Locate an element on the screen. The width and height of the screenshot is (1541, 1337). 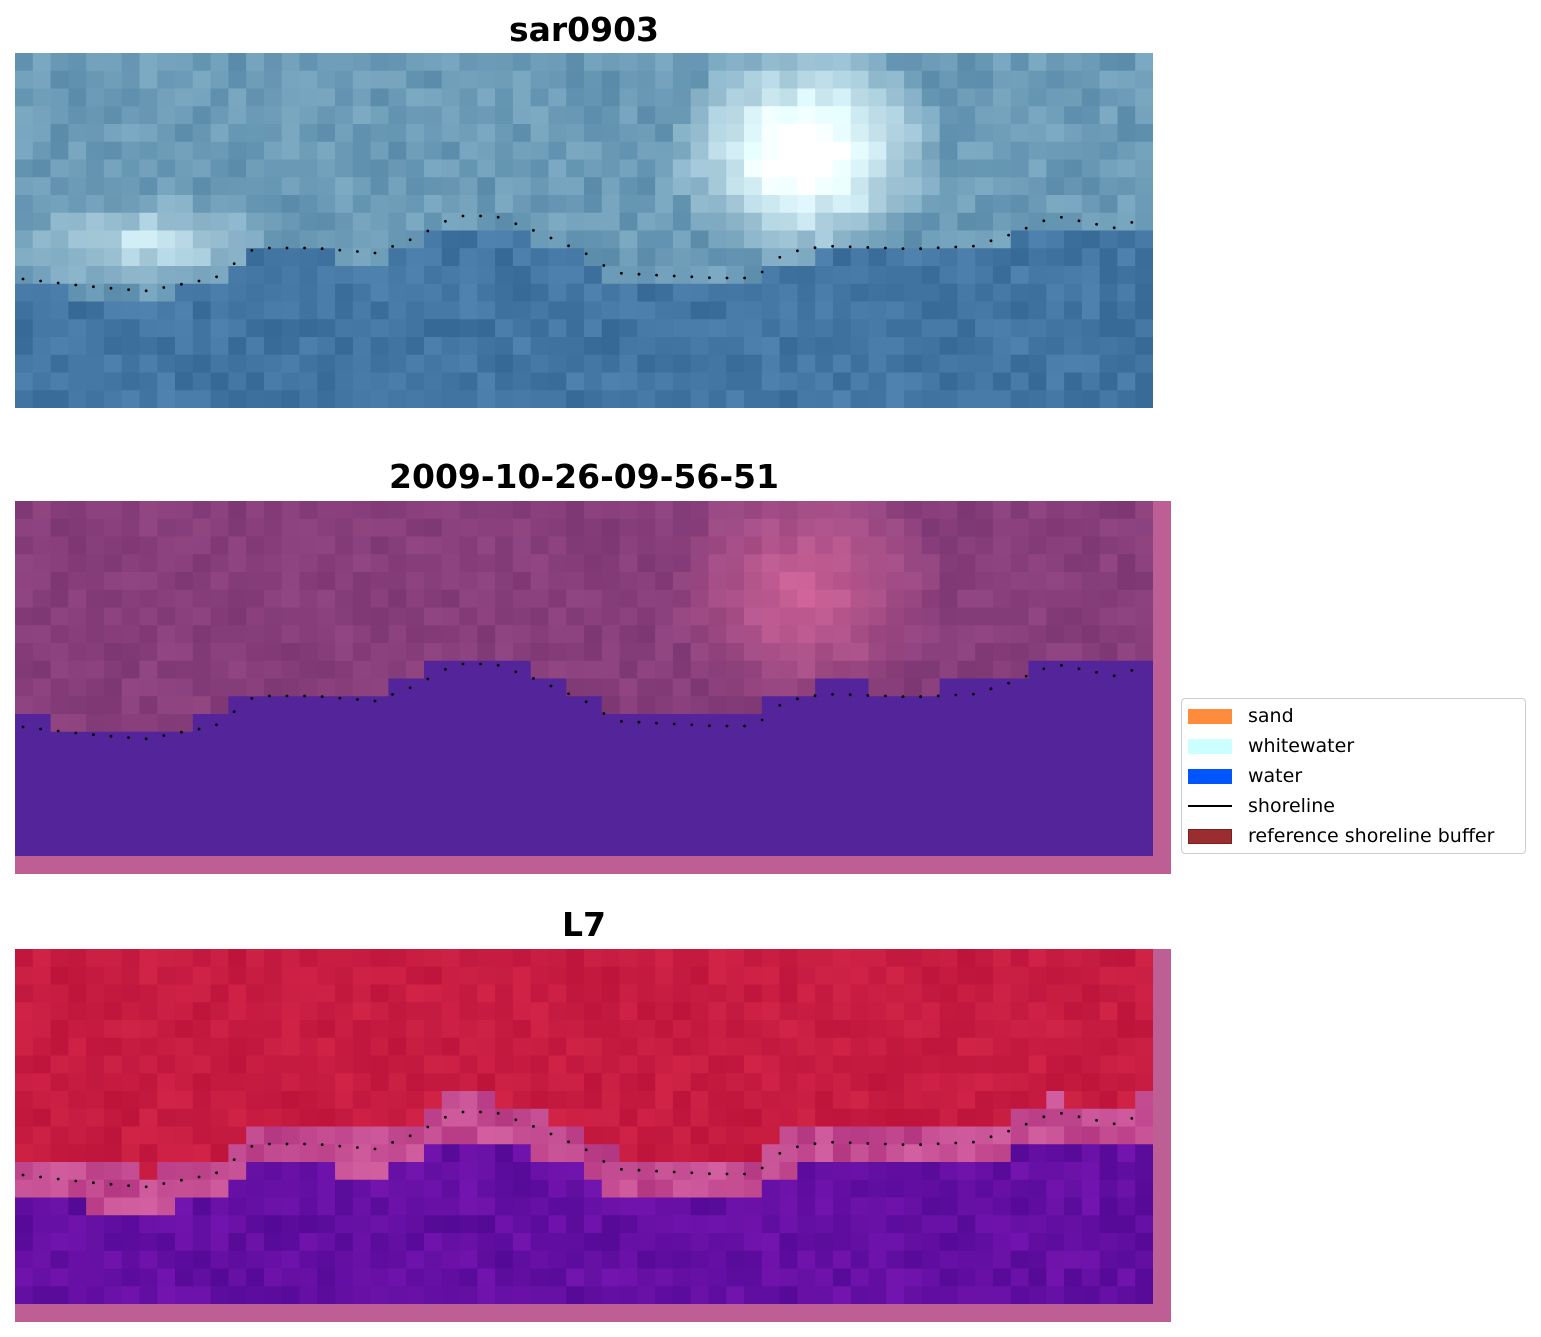
legend-item-sand: sand is located at coordinates (1241, 716).